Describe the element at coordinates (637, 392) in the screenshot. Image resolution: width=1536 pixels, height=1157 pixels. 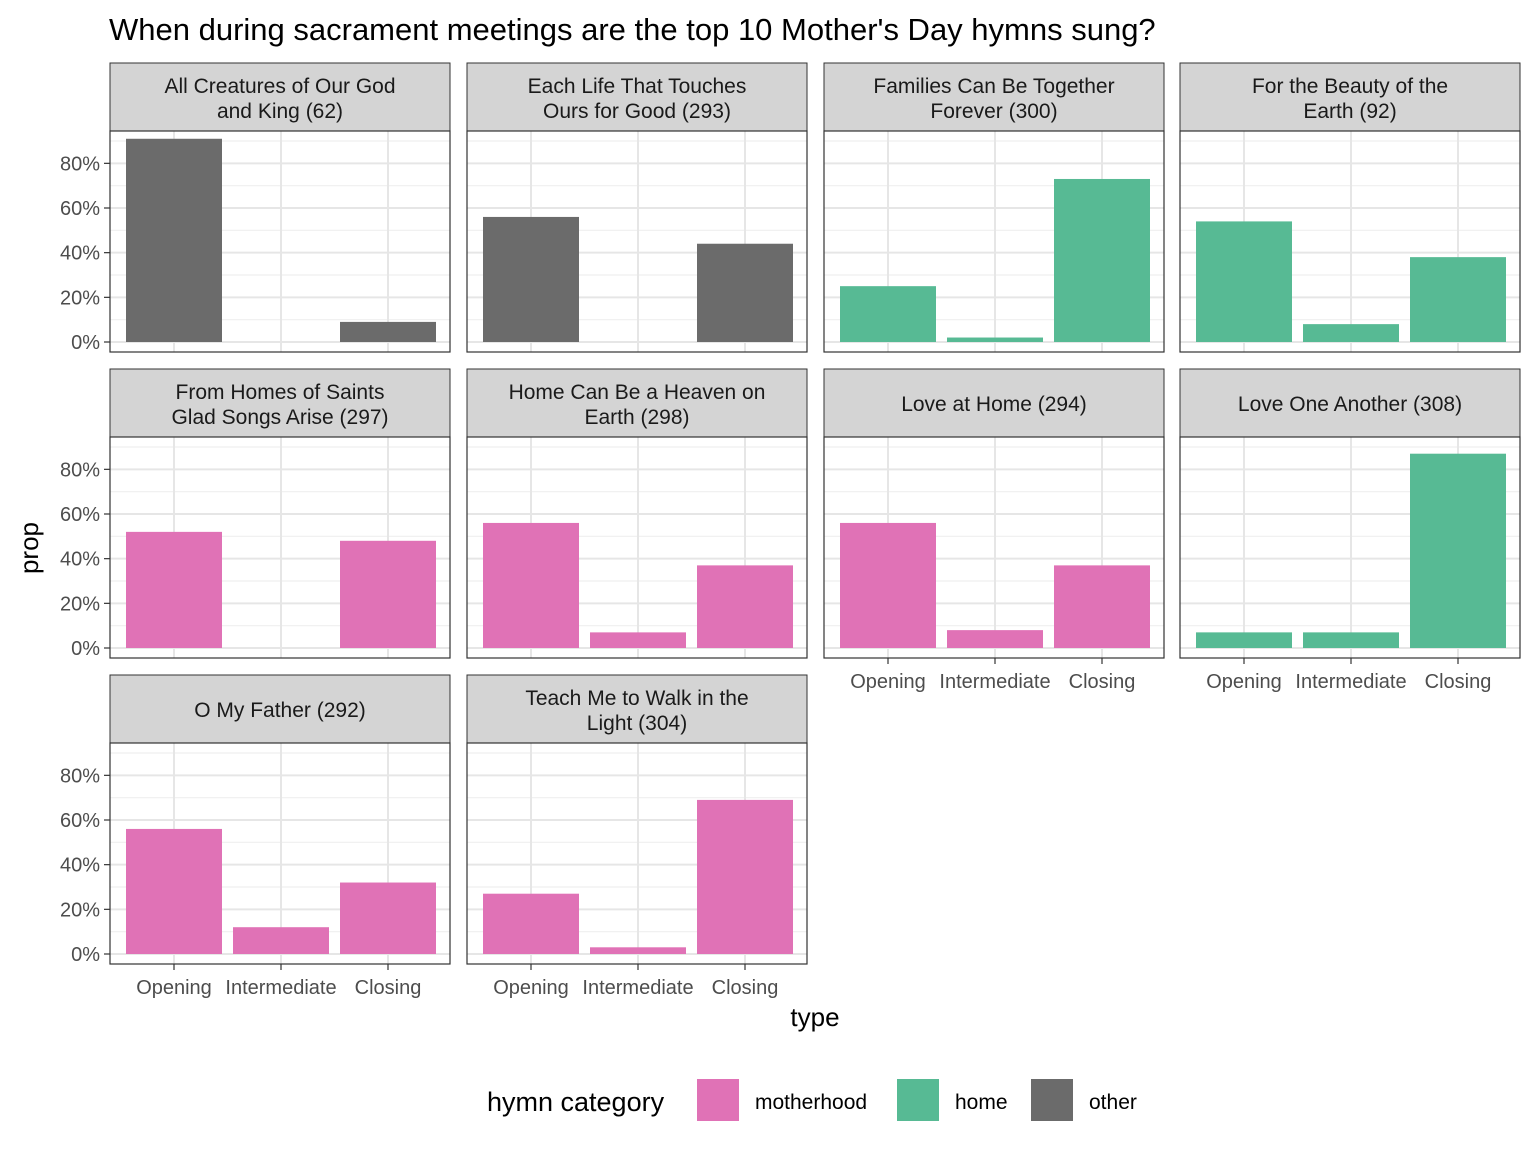
I see `facet-strip-label: Home Can Be a Heaven on` at that location.